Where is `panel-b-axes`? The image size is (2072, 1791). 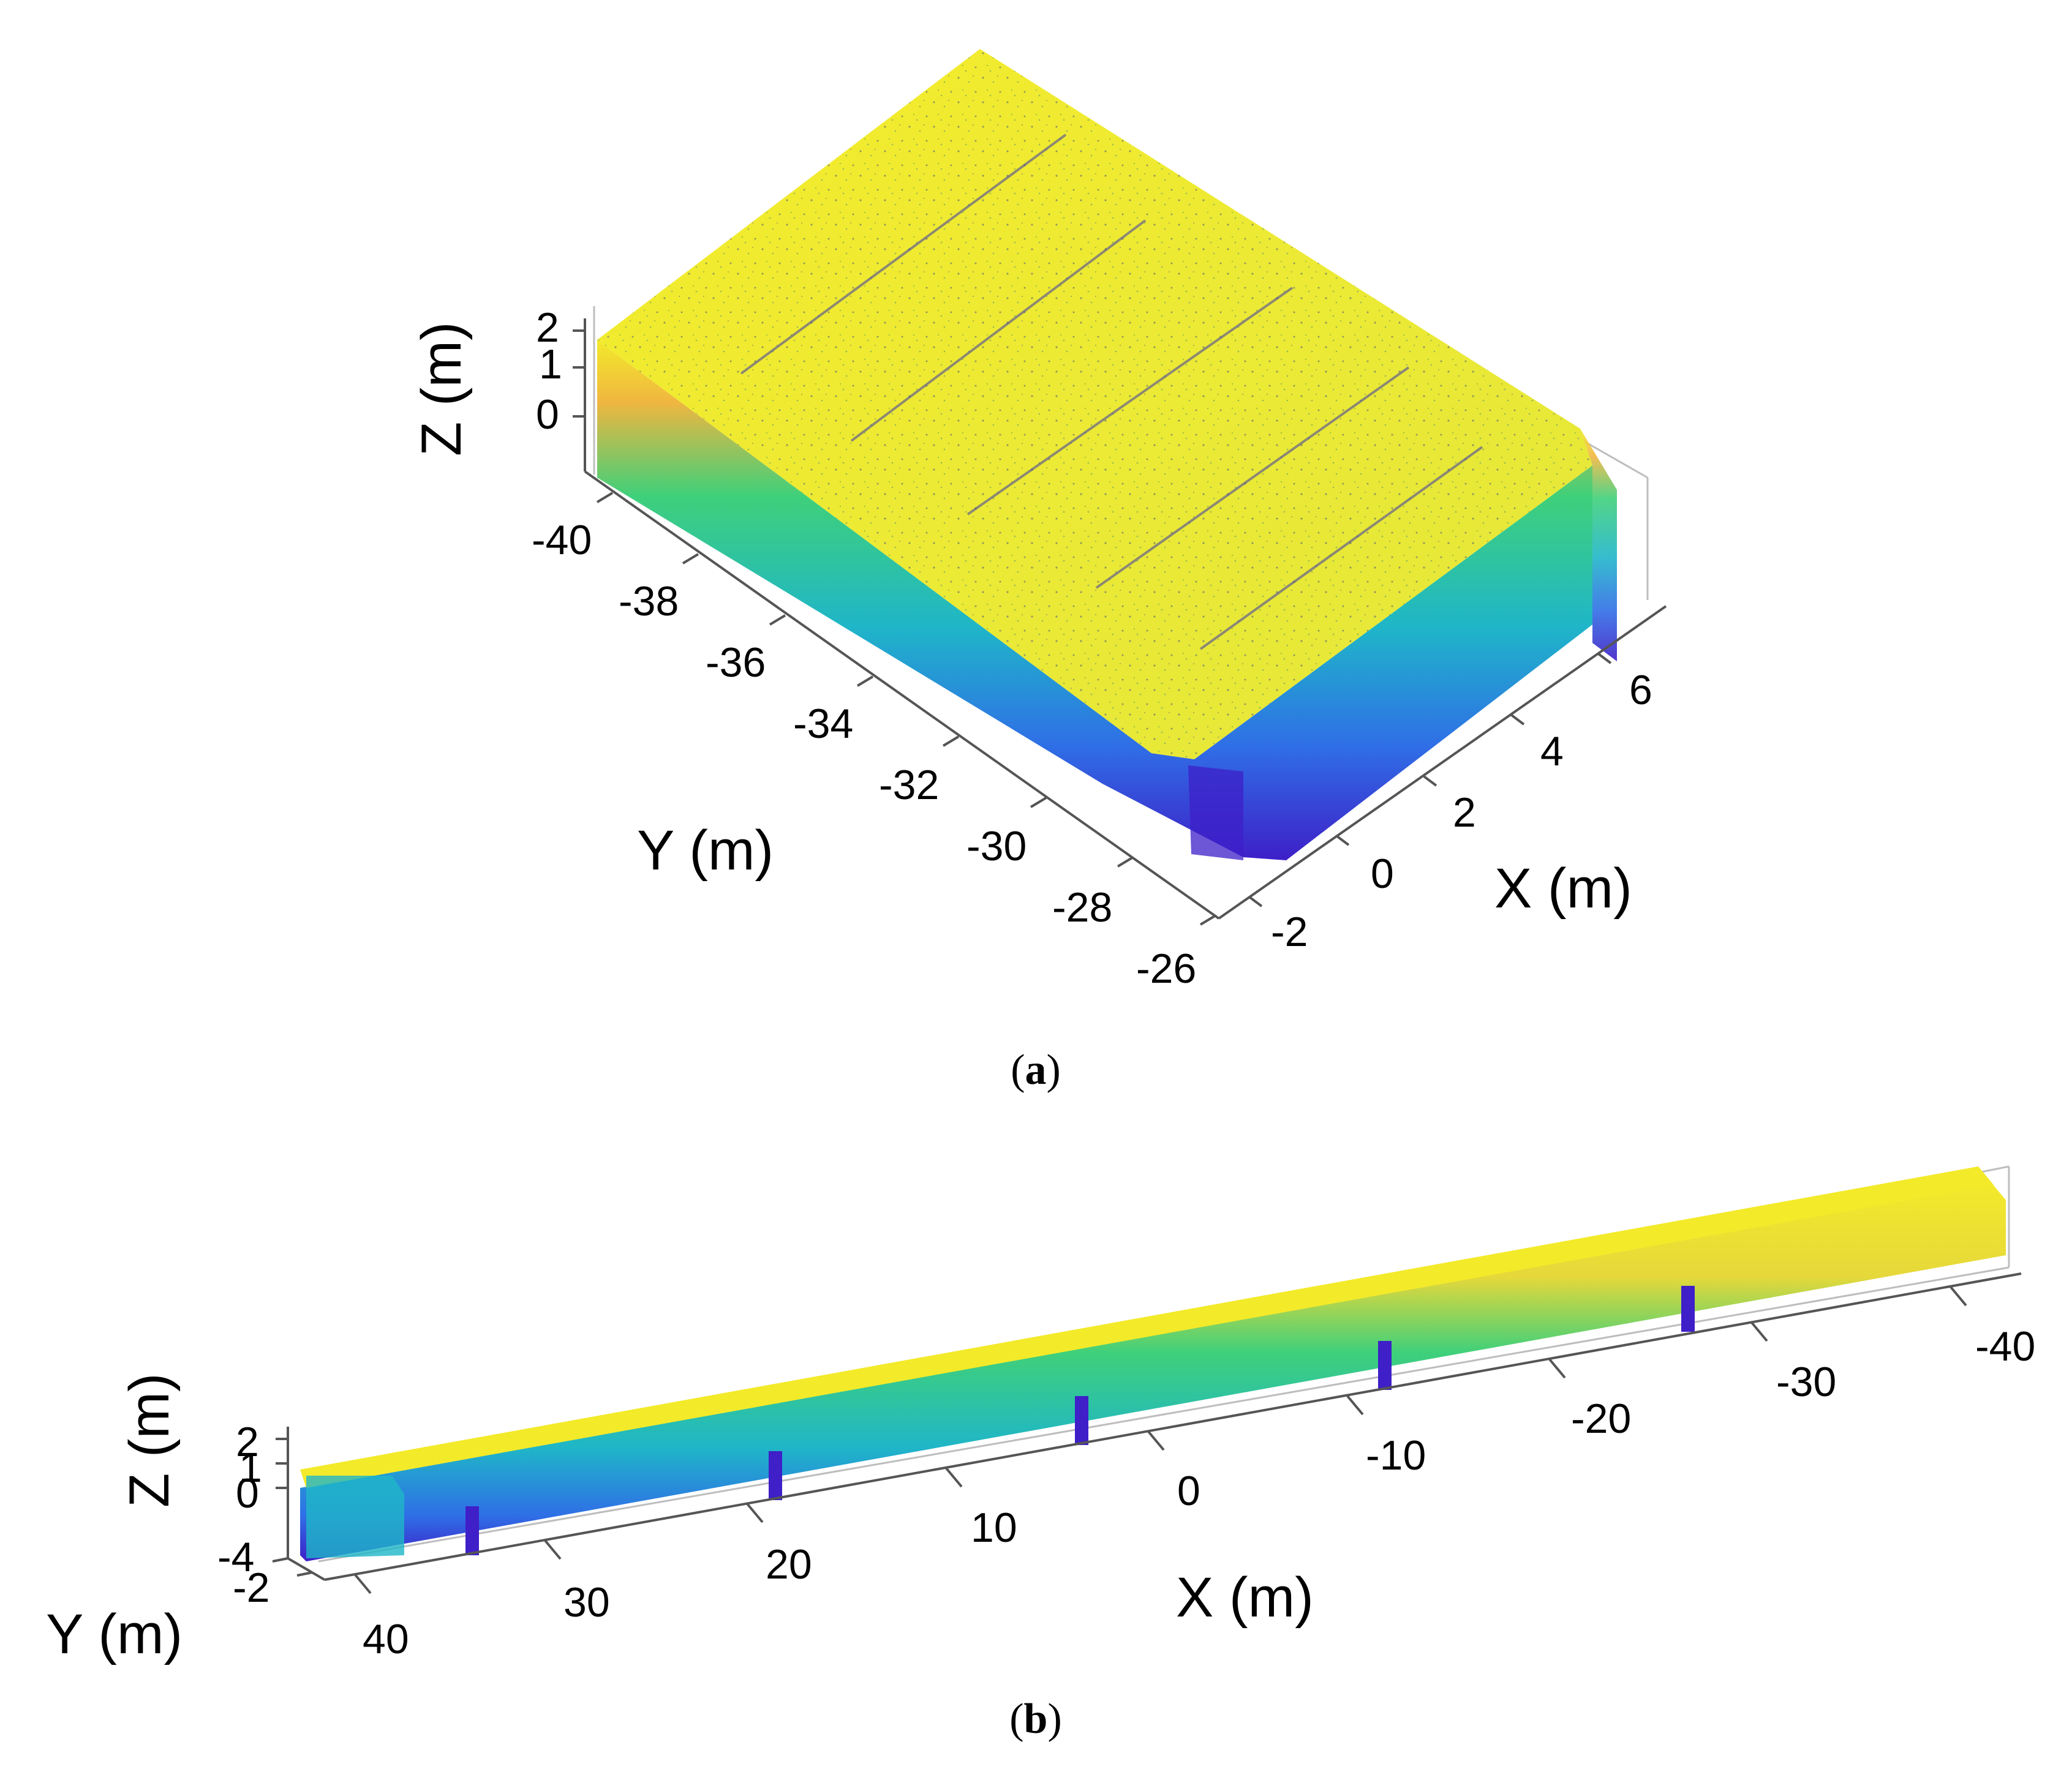 panel-b-axes is located at coordinates (1154, 1427).